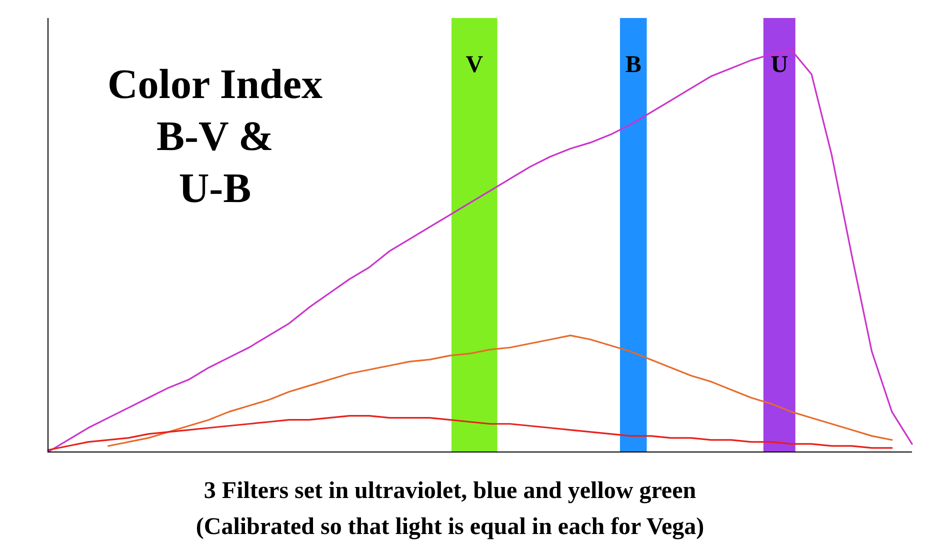 The image size is (940, 560). I want to click on text: Color Index B-V & U-B, so click(215, 137).